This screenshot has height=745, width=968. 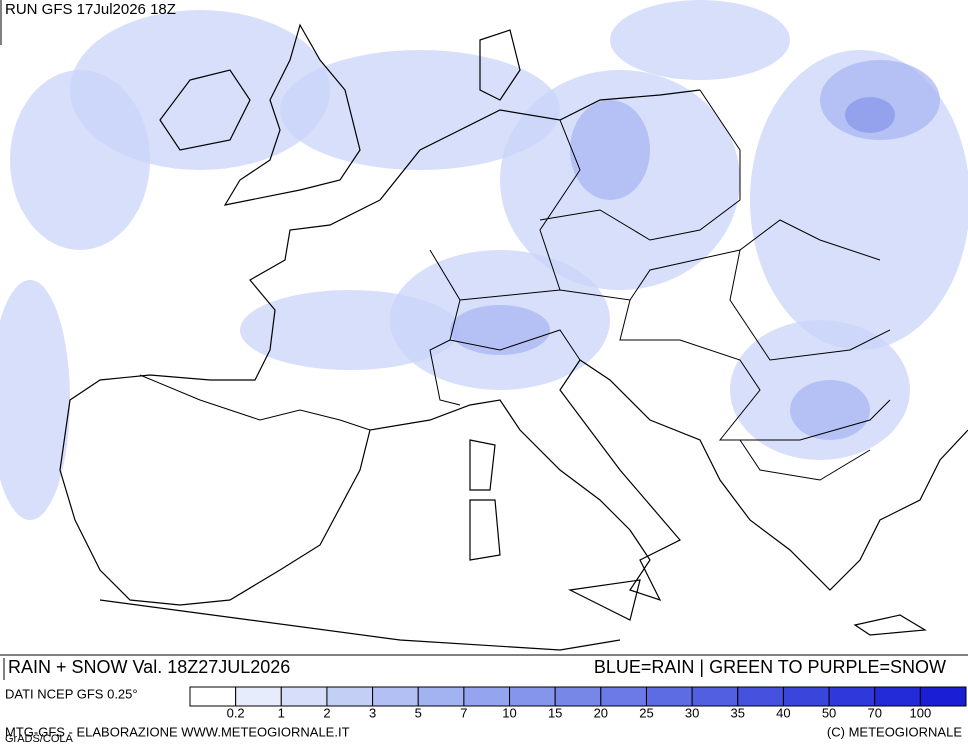 I want to click on north-coast, so click(x=540, y=145).